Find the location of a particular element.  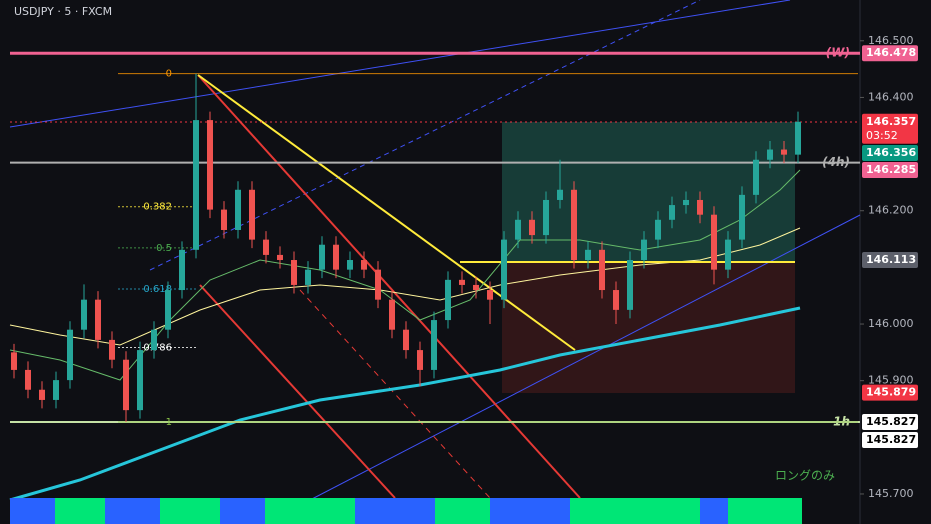

down-channel-mid is located at coordinates (395, 394).